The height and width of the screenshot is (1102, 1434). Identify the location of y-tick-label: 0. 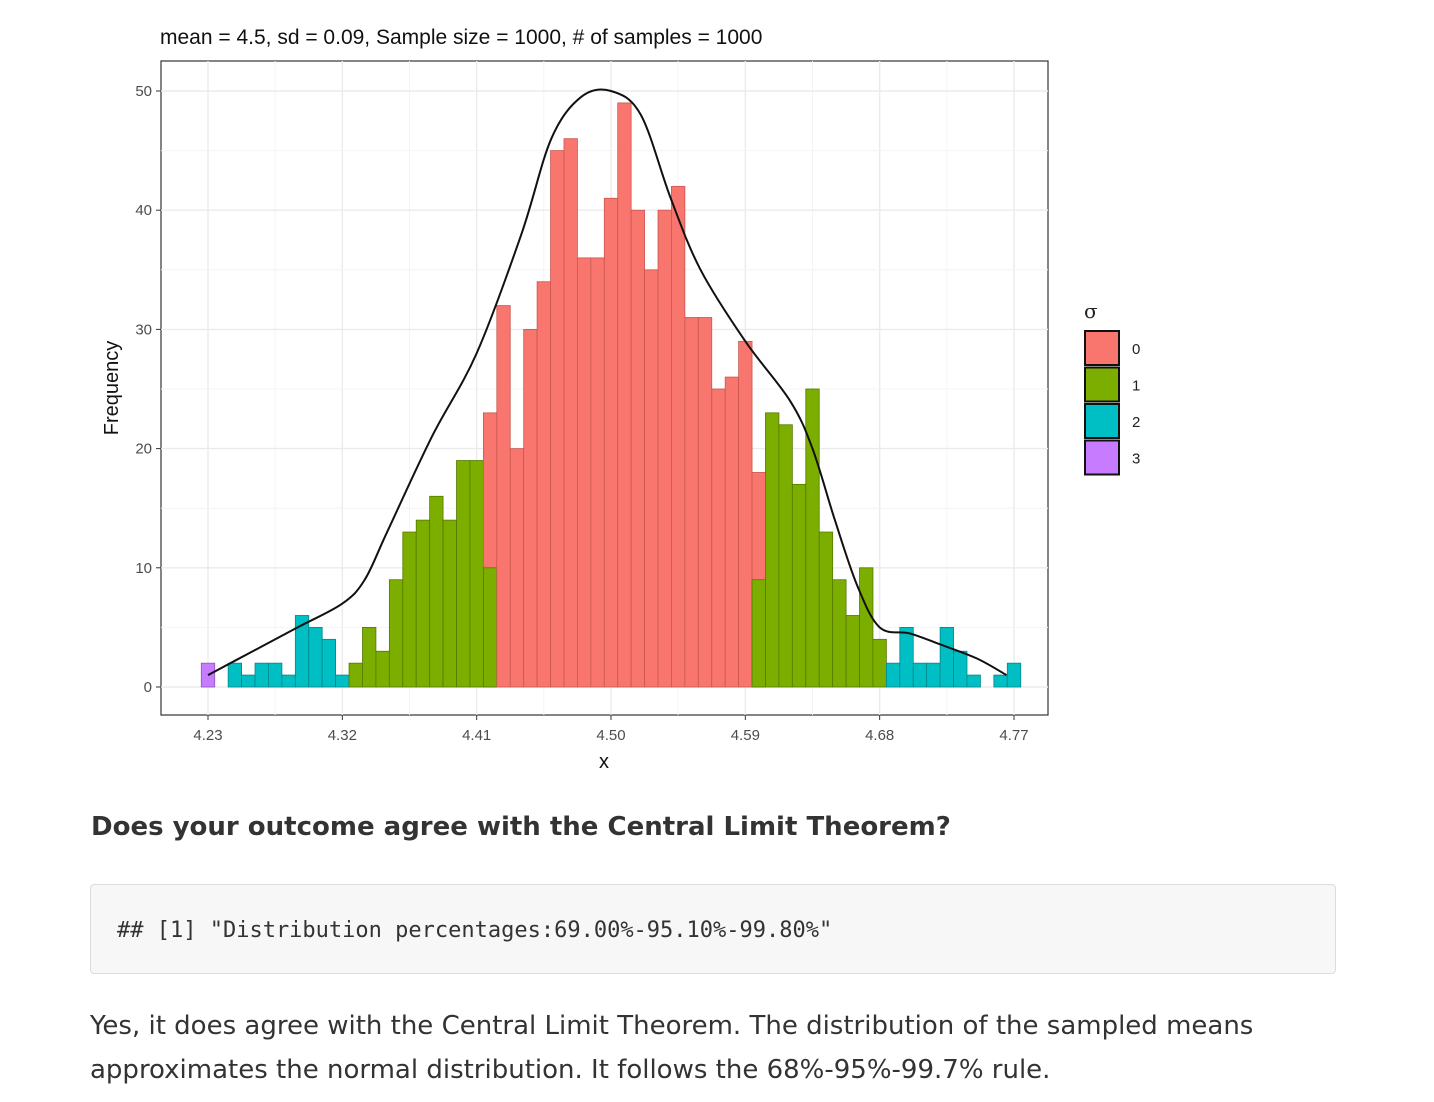
(148, 687).